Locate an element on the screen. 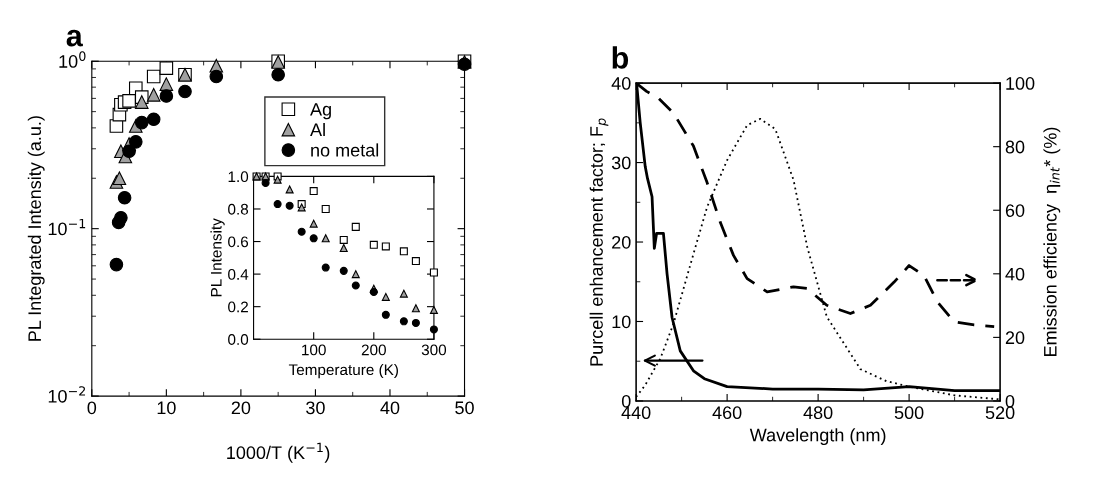  x-tick-label: 100 is located at coordinates (314, 350).